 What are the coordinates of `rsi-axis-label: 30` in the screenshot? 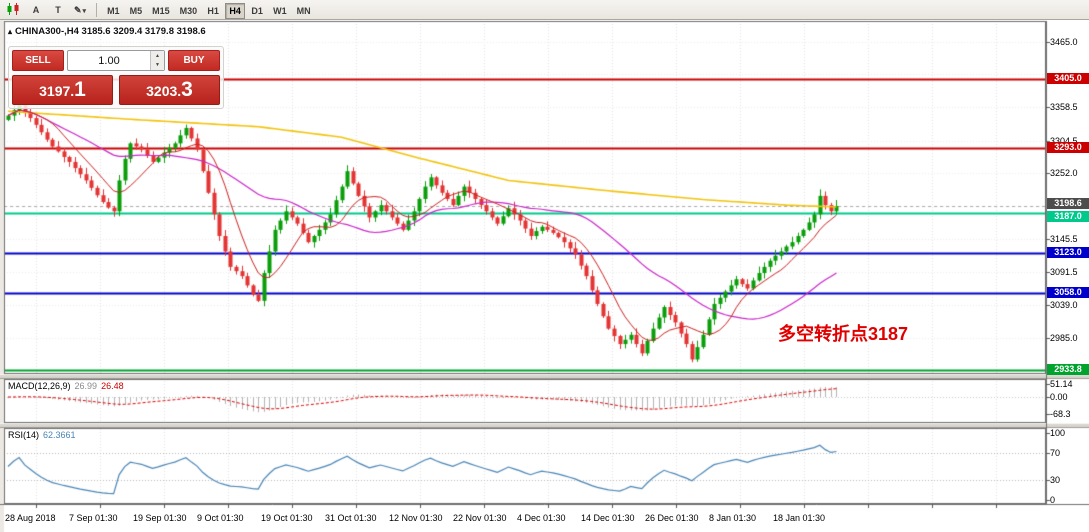 It's located at (1055, 479).